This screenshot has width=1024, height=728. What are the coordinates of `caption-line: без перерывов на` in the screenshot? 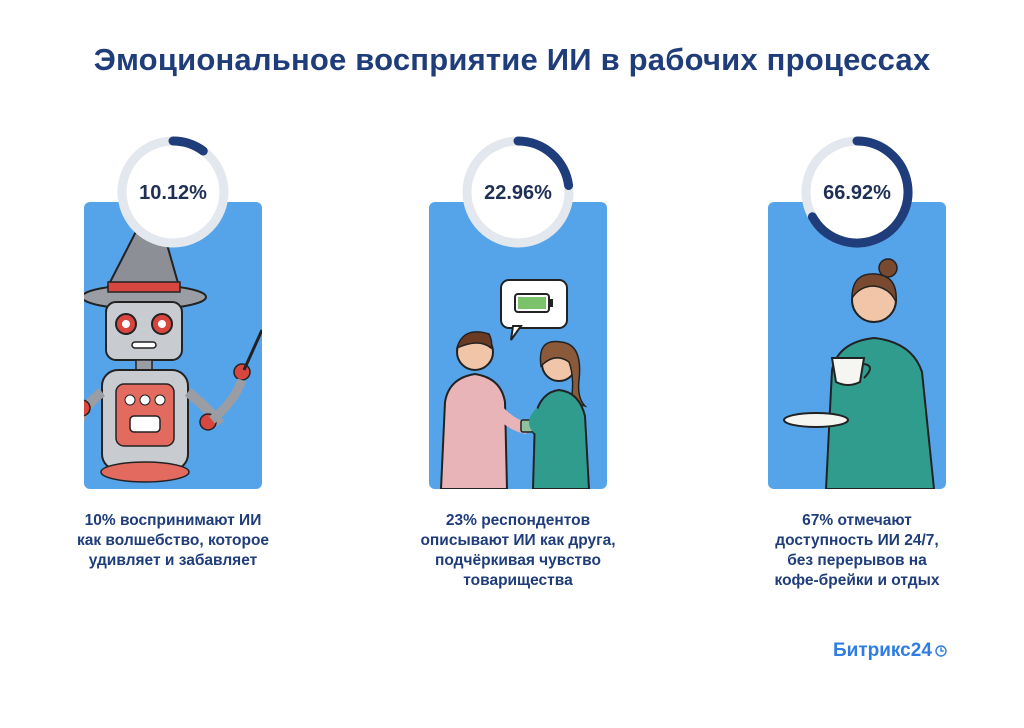 It's located at (857, 560).